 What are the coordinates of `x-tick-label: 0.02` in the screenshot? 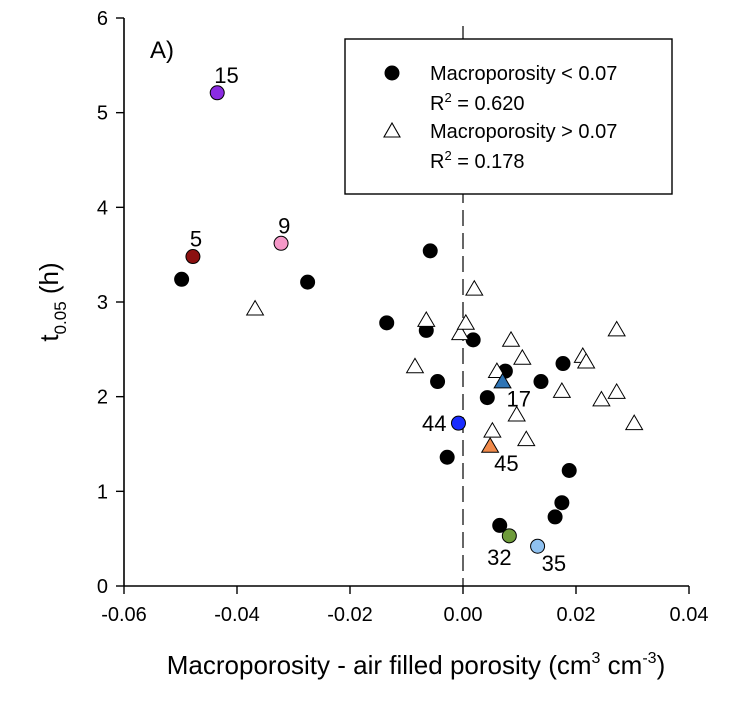 It's located at (576, 615).